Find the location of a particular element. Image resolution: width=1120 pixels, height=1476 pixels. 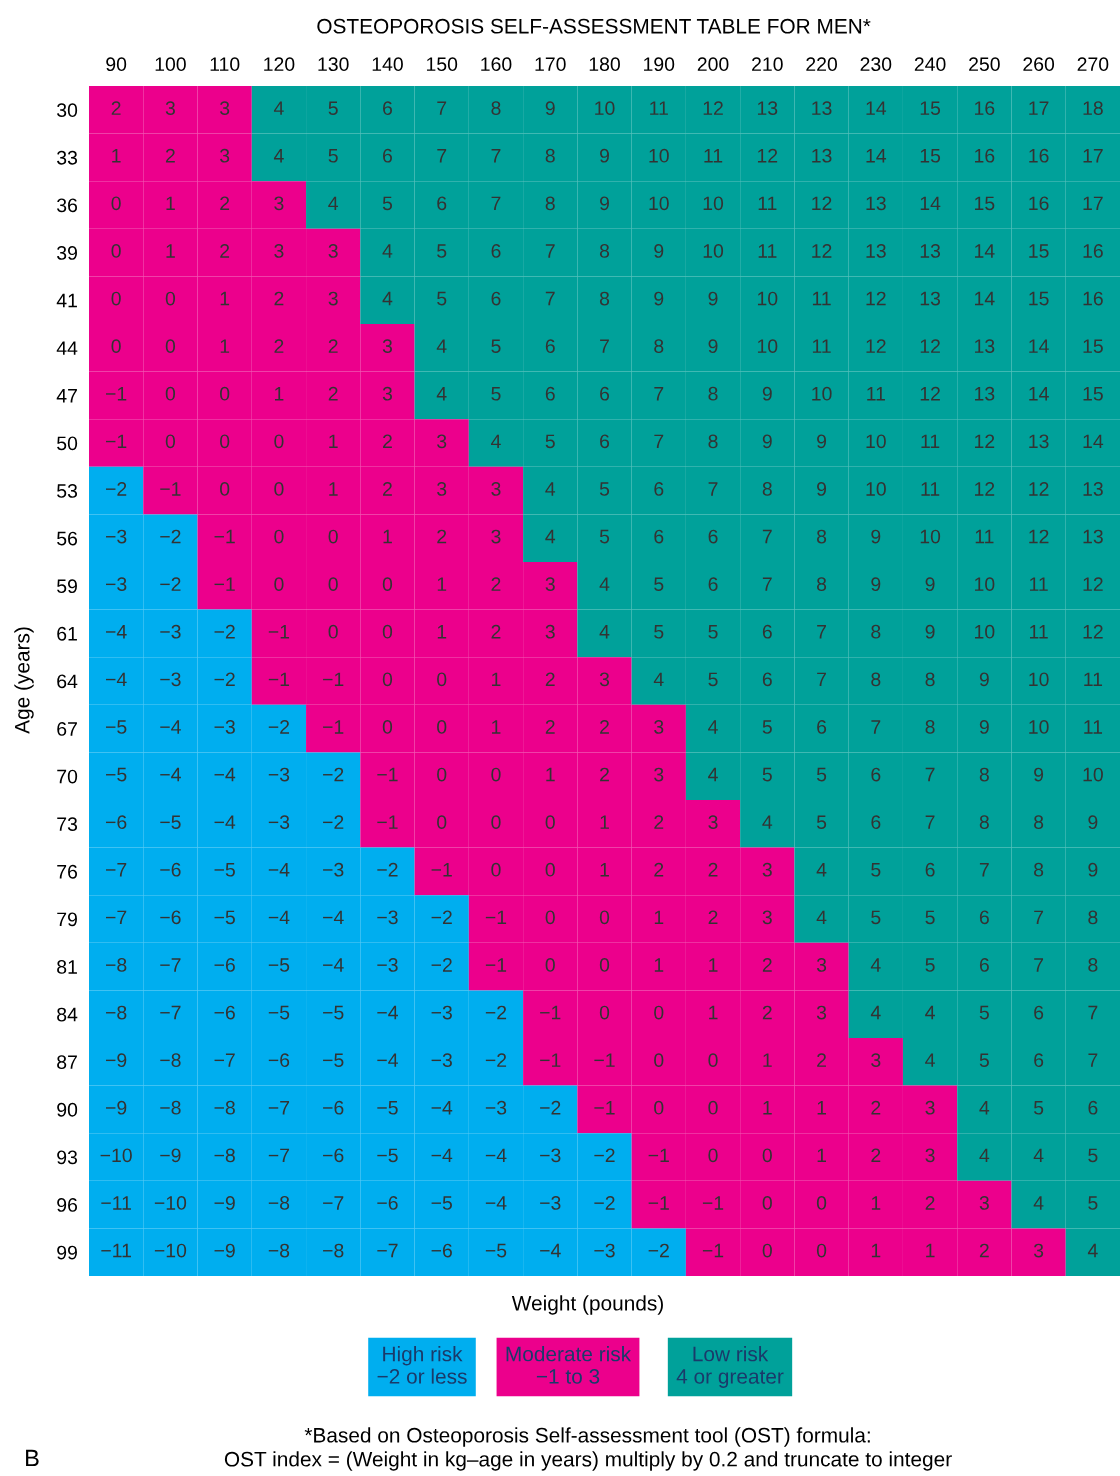

x-tick-label: 160 is located at coordinates (496, 64).